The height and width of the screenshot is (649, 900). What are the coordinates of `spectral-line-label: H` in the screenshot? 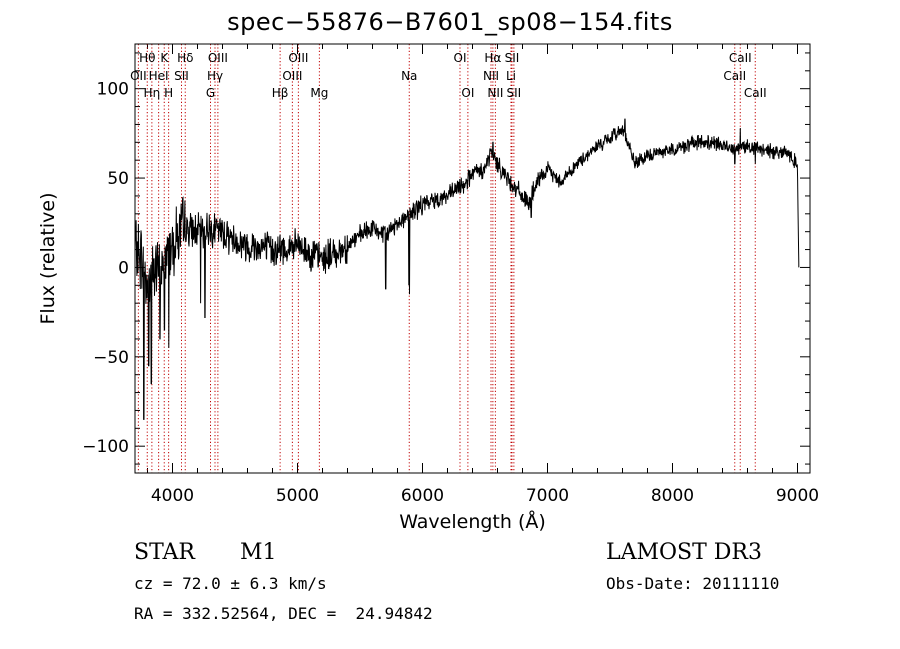 It's located at (168, 93).